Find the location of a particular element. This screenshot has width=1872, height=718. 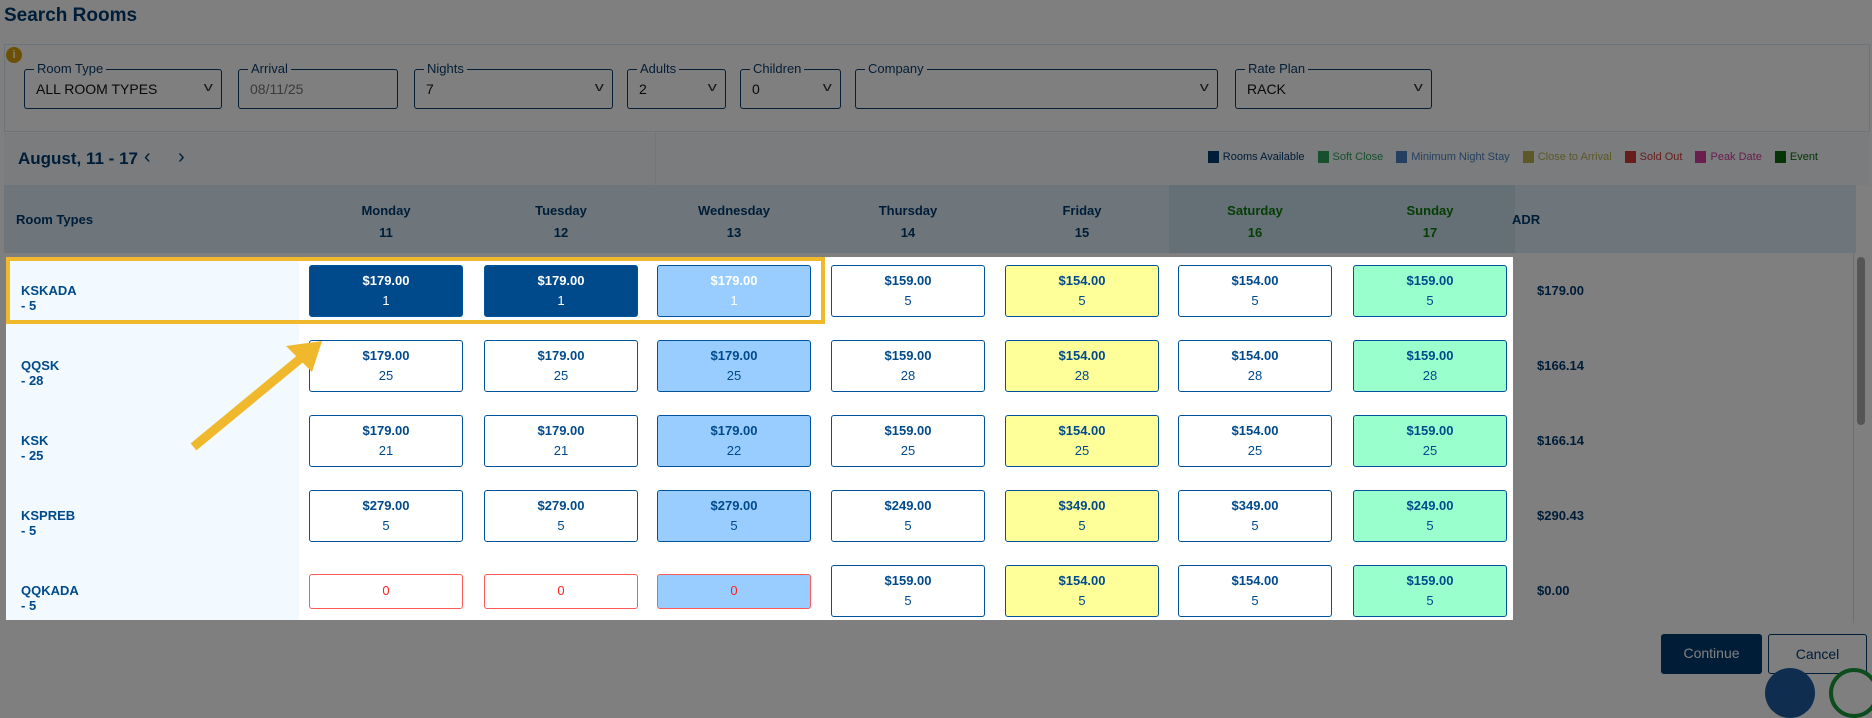

adults-label: Adults is located at coordinates (658, 68).